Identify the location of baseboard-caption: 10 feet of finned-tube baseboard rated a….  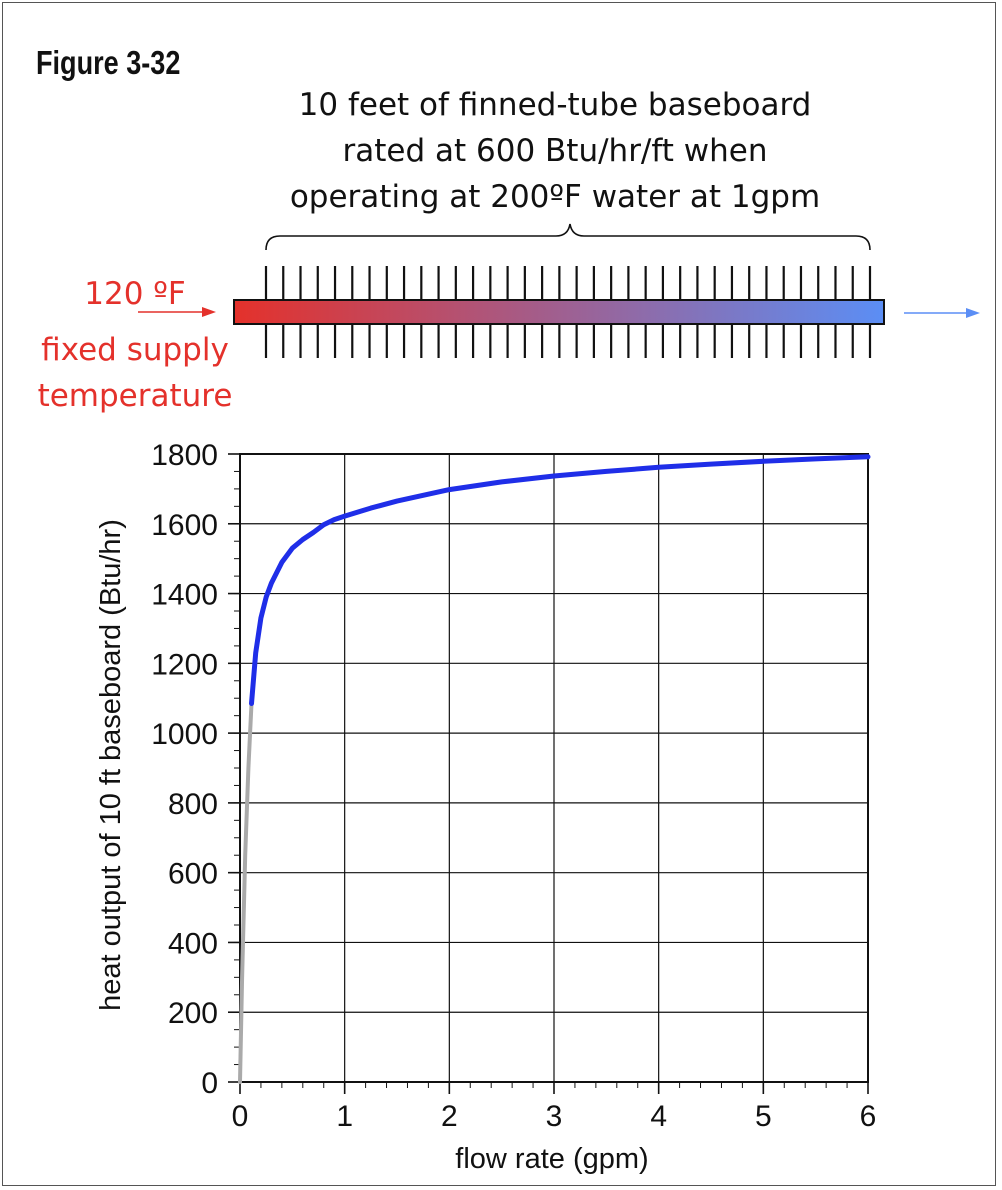
(555, 151).